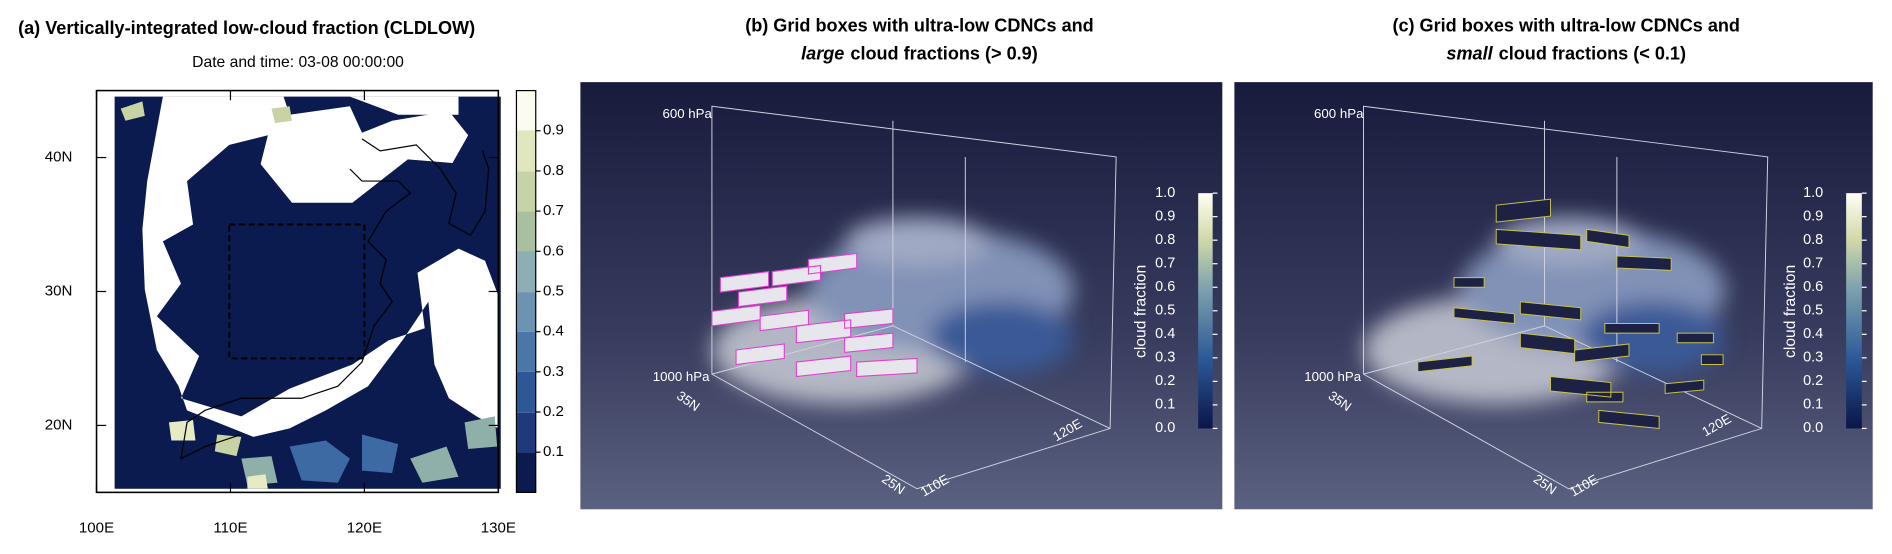  What do you see at coordinates (59, 290) in the screenshot?
I see `y-tick-label: 30N` at bounding box center [59, 290].